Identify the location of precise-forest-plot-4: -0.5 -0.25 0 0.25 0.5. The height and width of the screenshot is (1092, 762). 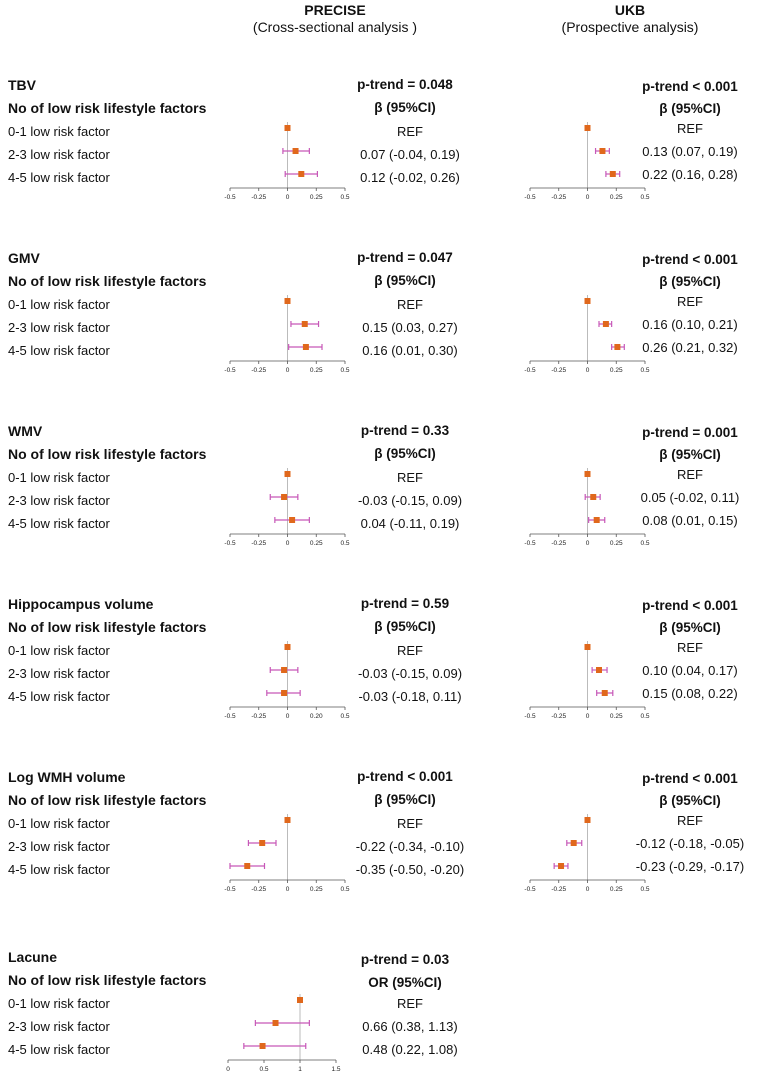
(287, 853).